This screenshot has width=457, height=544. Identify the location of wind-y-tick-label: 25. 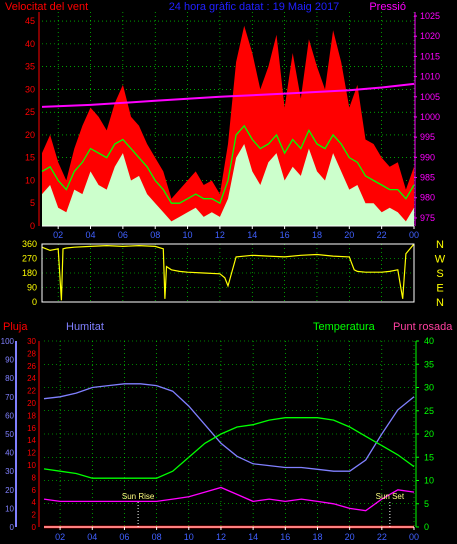
(30, 112).